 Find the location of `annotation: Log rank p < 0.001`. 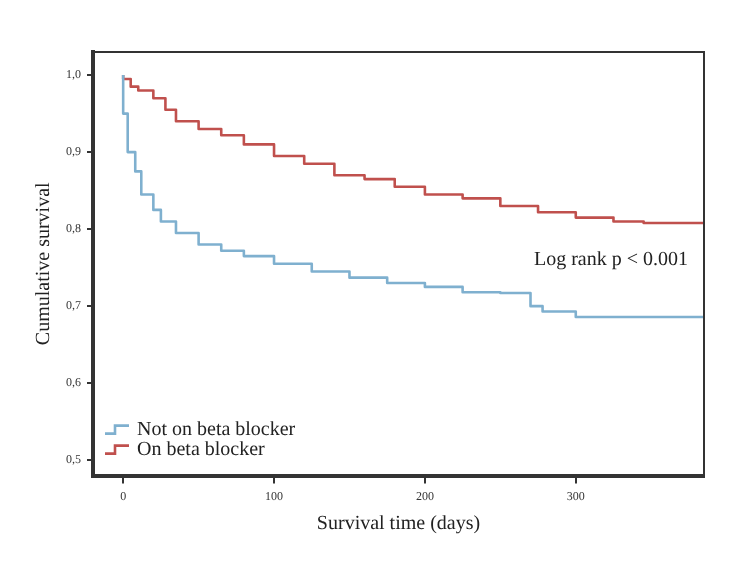

annotation: Log rank p < 0.001 is located at coordinates (610, 259).